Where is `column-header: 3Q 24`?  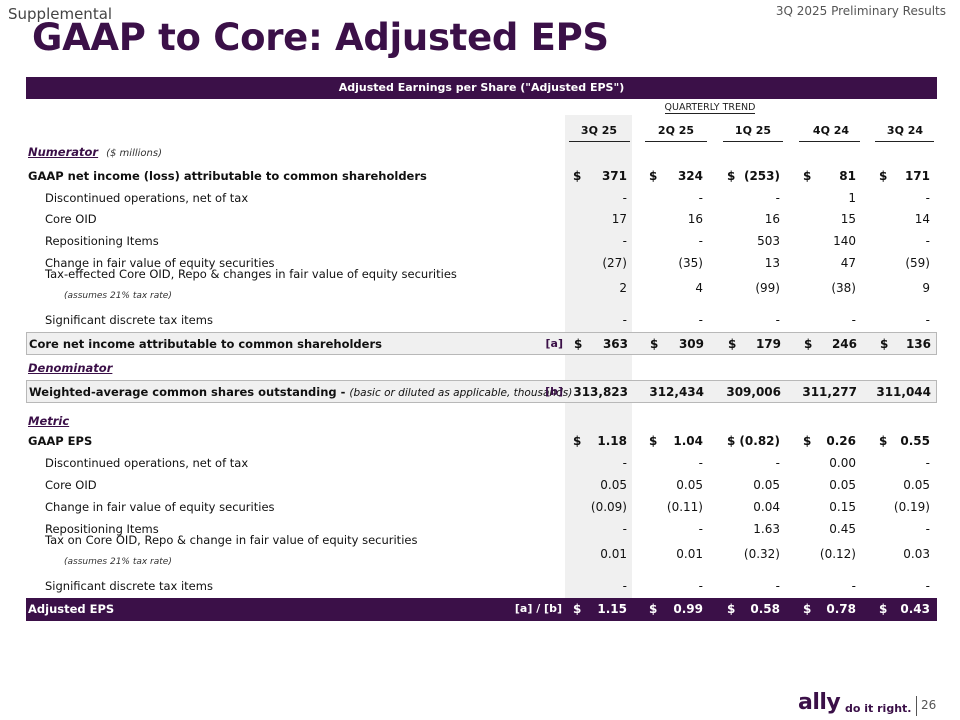 column-header: 3Q 24 is located at coordinates (905, 130).